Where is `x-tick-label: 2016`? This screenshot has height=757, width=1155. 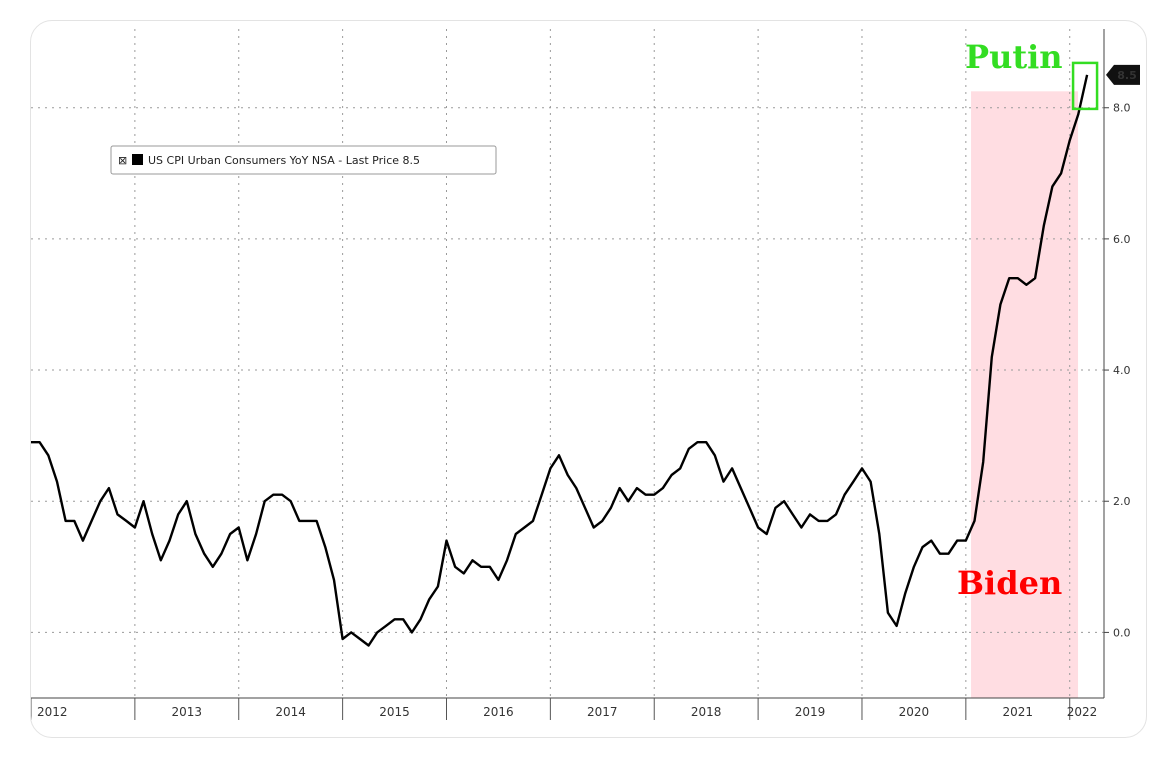 x-tick-label: 2016 is located at coordinates (498, 712).